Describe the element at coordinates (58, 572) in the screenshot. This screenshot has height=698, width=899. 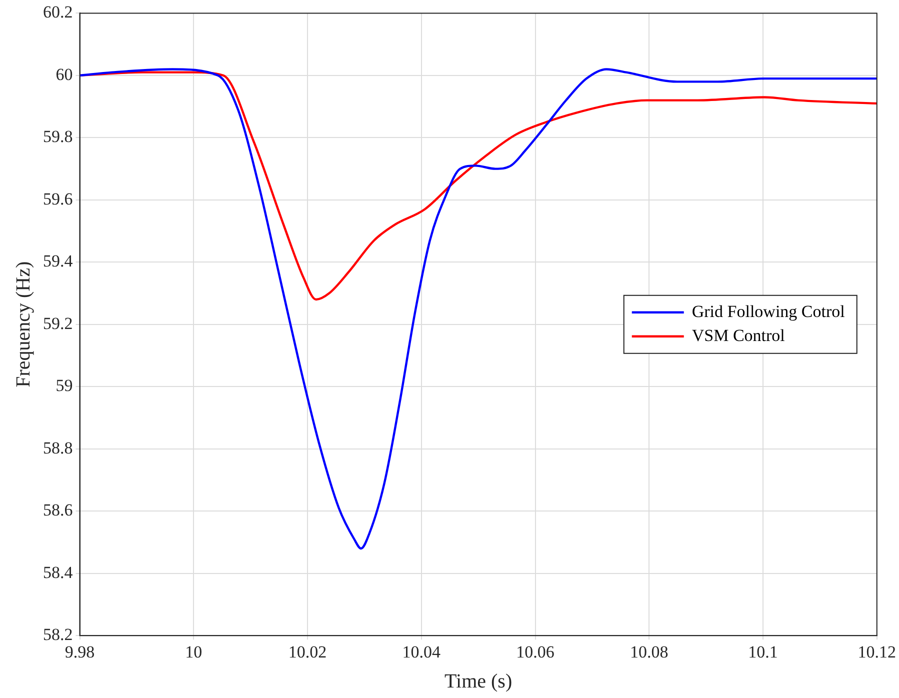
I see `y-tick-label: 58.4` at that location.